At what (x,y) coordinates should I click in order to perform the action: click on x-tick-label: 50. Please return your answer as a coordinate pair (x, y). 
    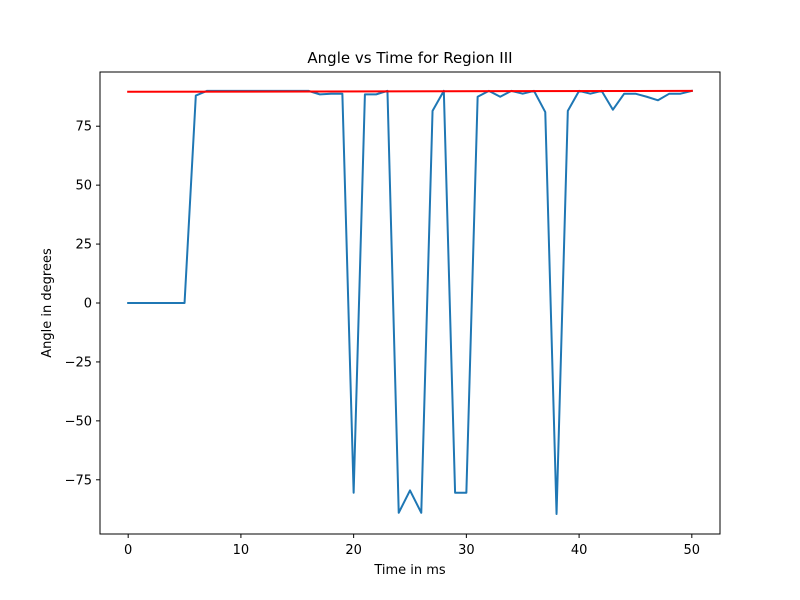
    Looking at the image, I should click on (692, 550).